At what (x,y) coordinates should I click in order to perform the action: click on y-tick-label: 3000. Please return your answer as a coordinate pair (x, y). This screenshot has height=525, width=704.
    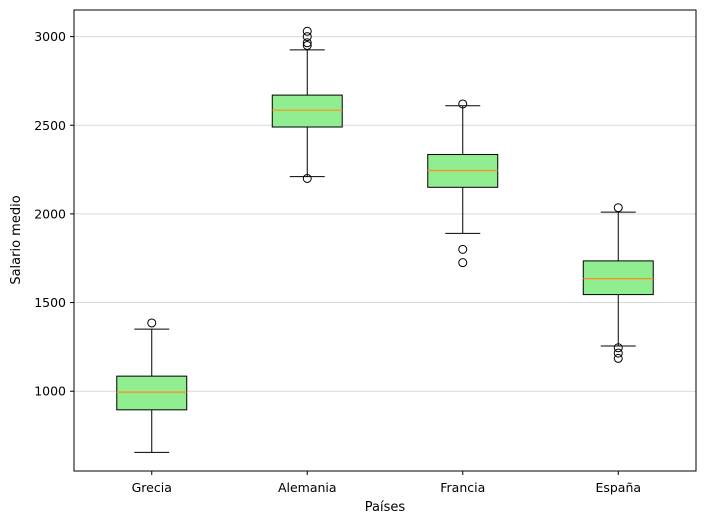
    Looking at the image, I should click on (50, 36).